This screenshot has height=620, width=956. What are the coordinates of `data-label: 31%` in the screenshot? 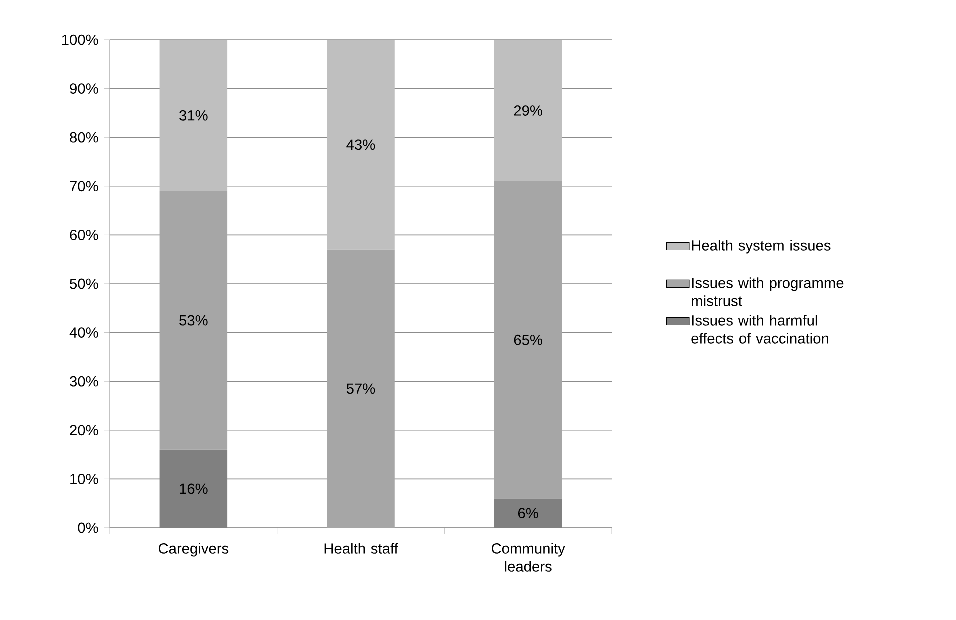 It's located at (194, 115).